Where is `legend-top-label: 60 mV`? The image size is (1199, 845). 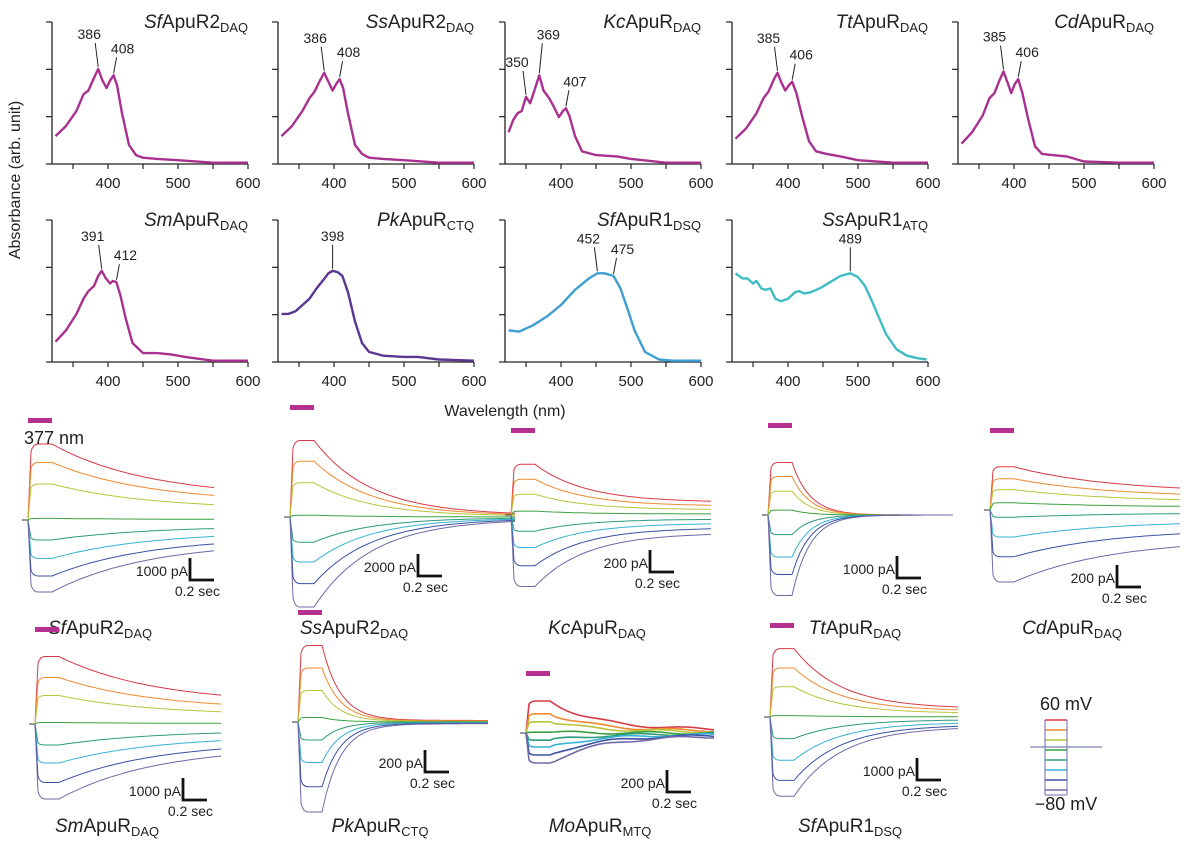
legend-top-label: 60 mV is located at coordinates (1066, 704).